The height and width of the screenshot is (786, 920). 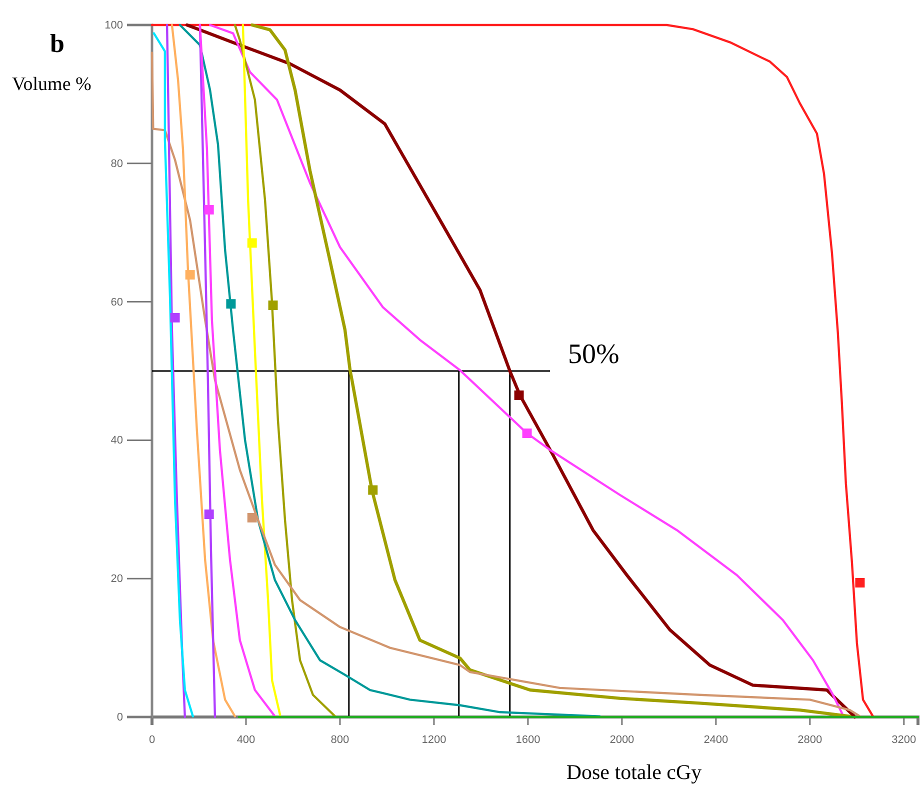 What do you see at coordinates (57, 43) in the screenshot?
I see `chart-title: b` at bounding box center [57, 43].